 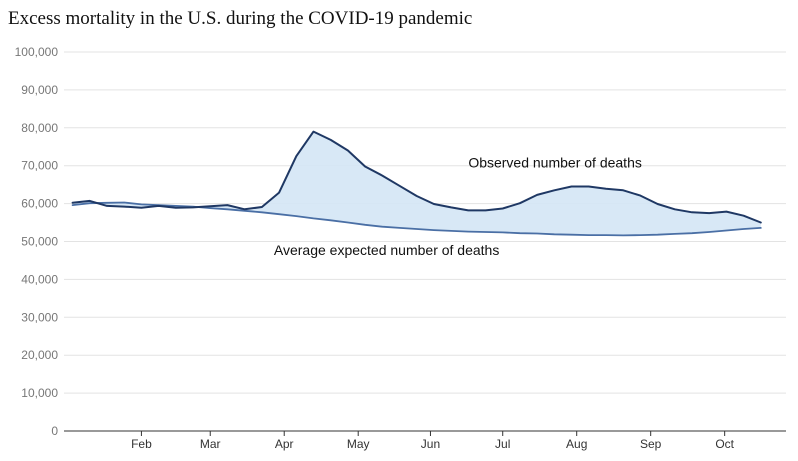 I want to click on y-tick-label: 60,000, so click(x=39, y=204).